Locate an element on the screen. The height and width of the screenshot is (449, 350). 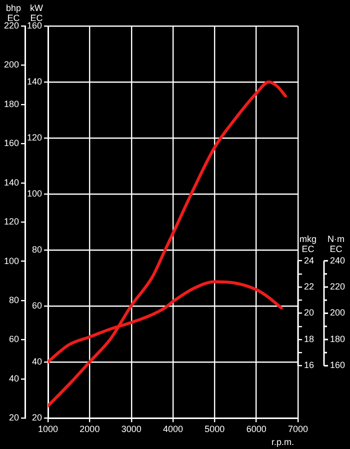
y3-tick-label: 200 is located at coordinates (12, 65).